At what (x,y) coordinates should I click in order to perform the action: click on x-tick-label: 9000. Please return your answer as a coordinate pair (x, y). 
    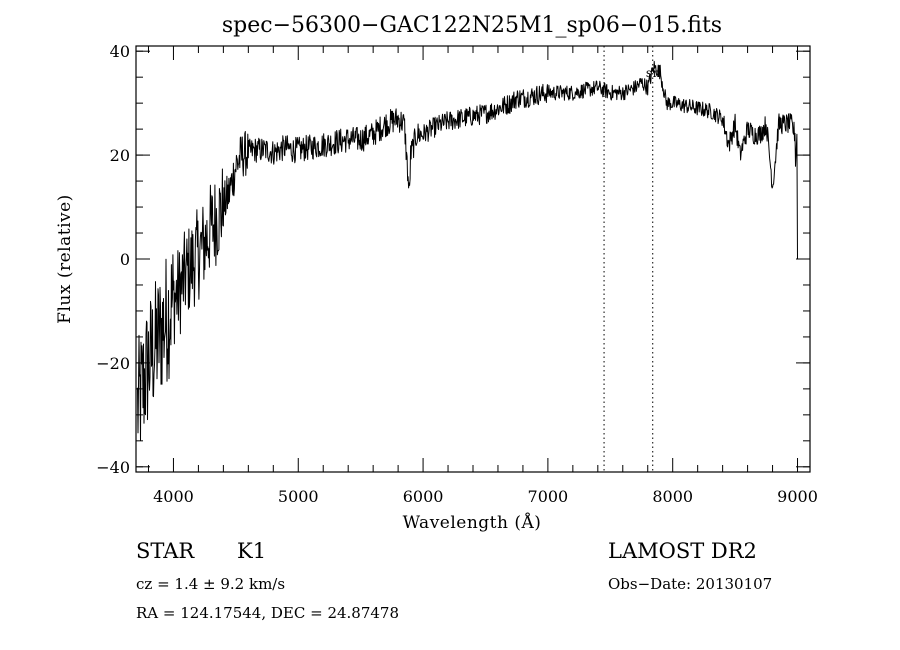
    Looking at the image, I should click on (797, 496).